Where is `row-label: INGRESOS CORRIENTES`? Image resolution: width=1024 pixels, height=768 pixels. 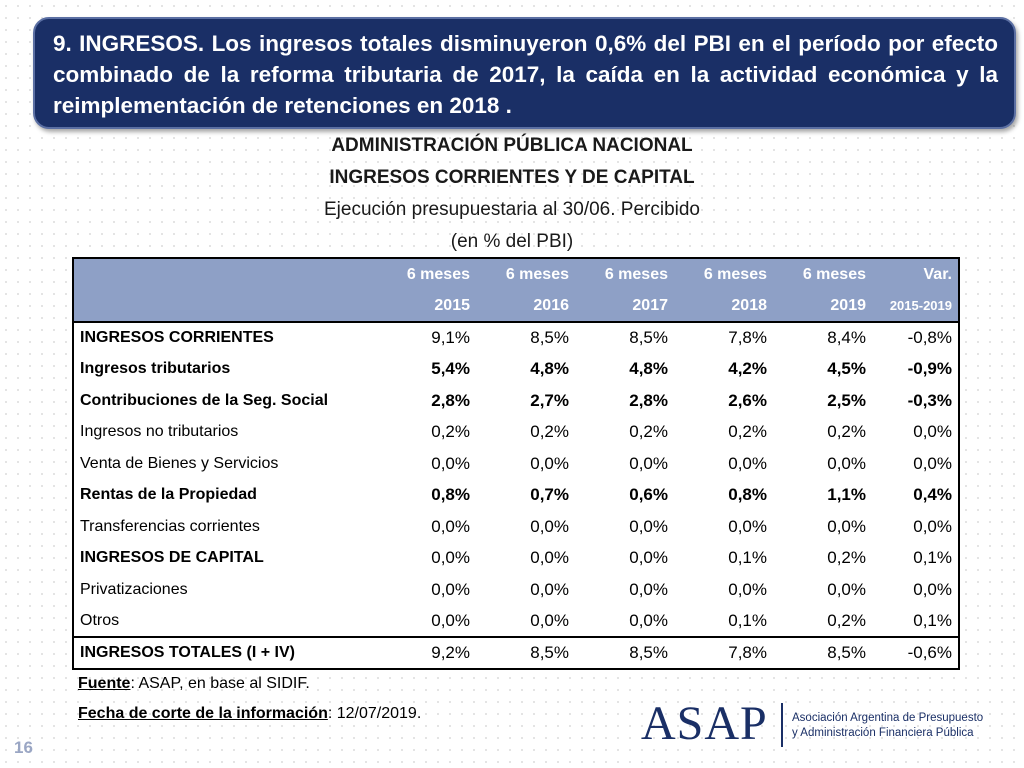
row-label: INGRESOS CORRIENTES is located at coordinates (177, 338).